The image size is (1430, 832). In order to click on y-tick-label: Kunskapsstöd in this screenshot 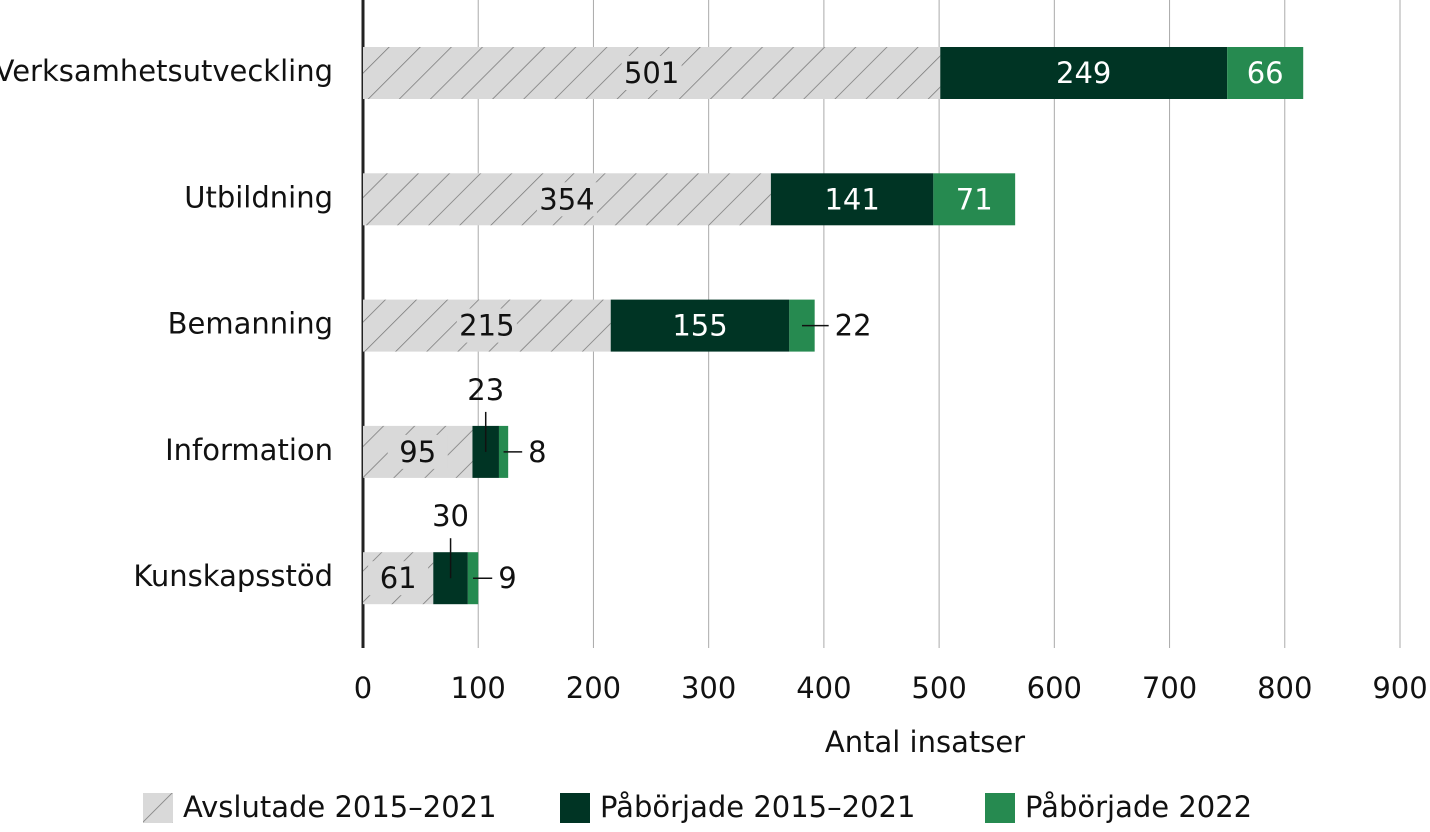, I will do `click(233, 576)`.